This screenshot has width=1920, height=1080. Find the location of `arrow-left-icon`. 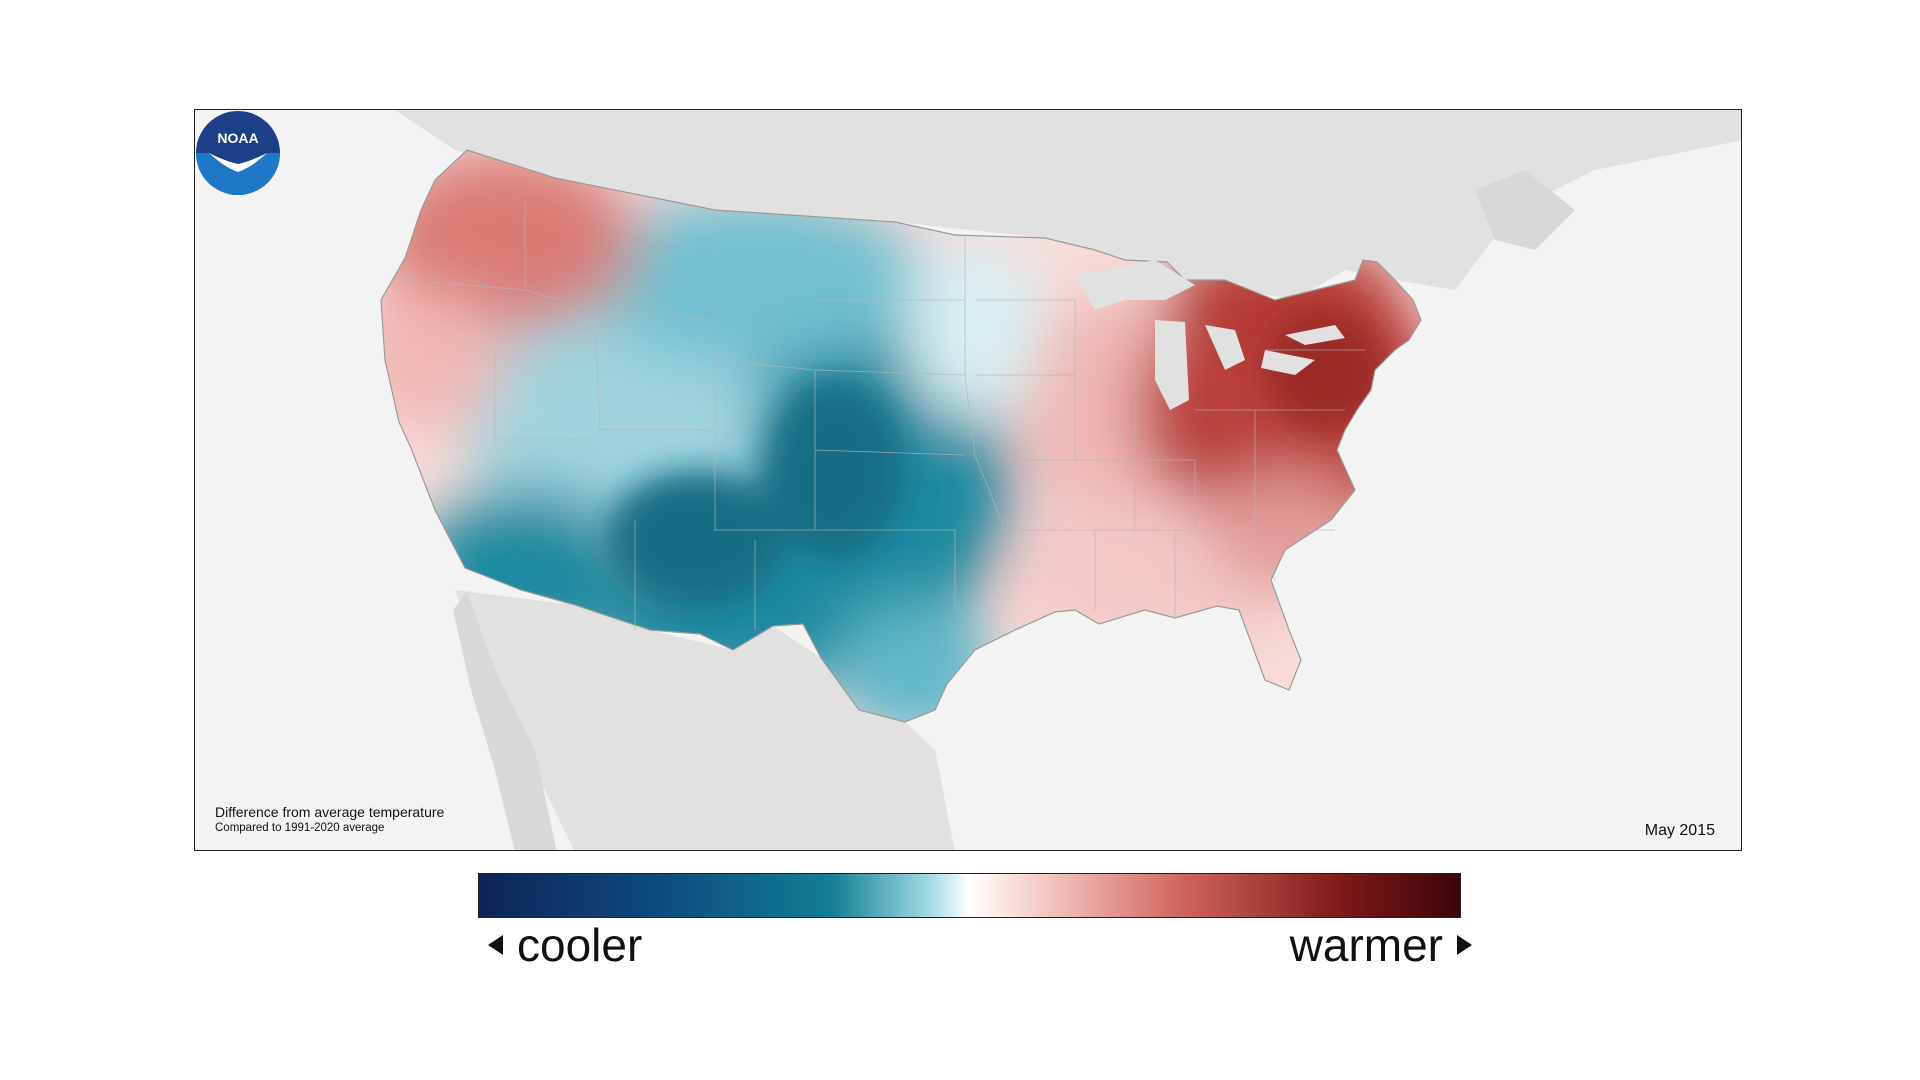

arrow-left-icon is located at coordinates (495, 945).